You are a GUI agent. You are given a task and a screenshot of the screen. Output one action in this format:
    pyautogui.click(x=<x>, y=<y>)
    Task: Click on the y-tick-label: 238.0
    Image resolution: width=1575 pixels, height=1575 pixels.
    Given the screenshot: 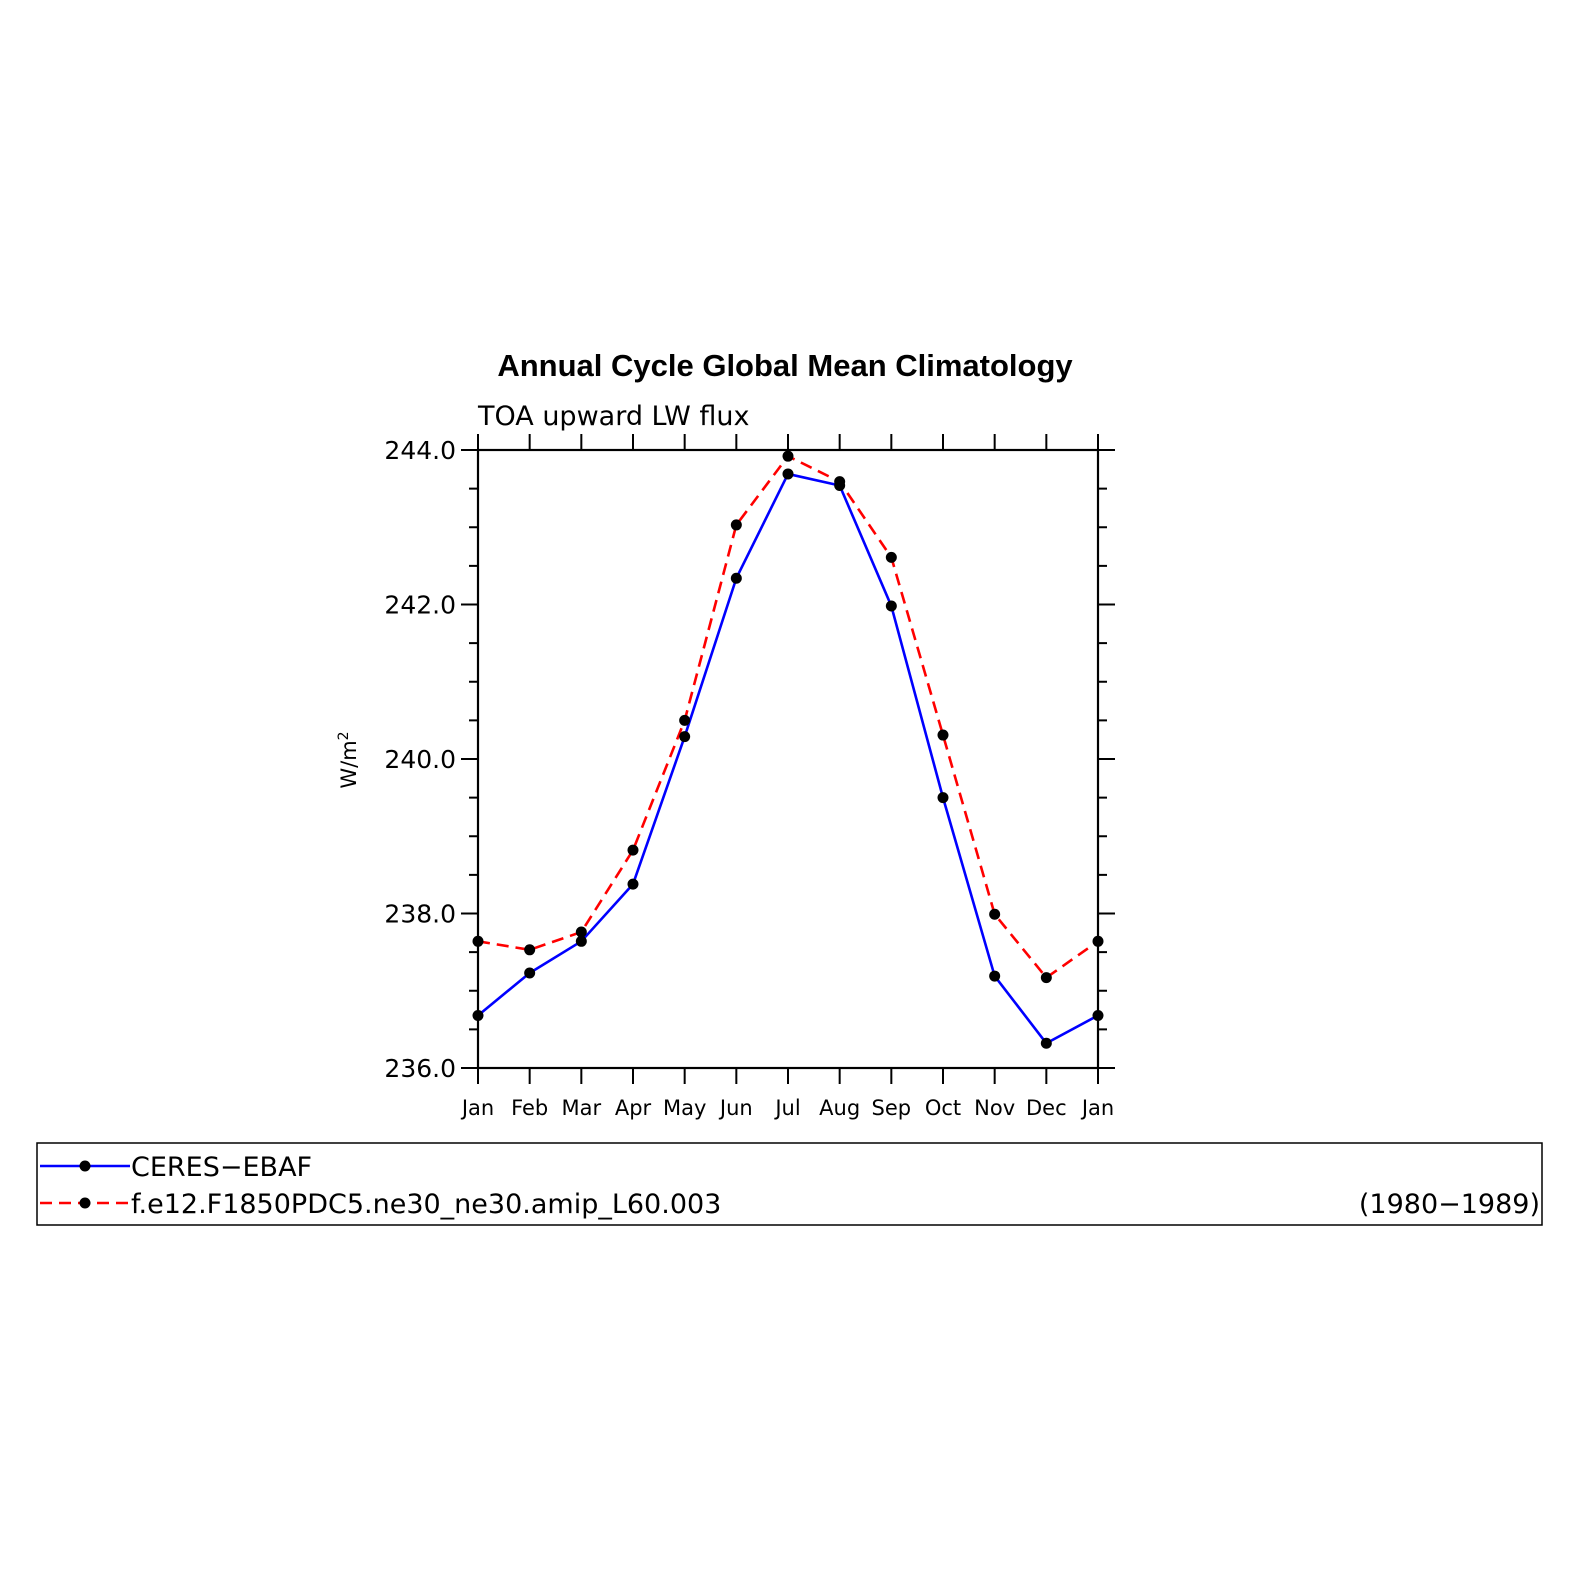 What is the action you would take?
    pyautogui.click(x=420, y=914)
    